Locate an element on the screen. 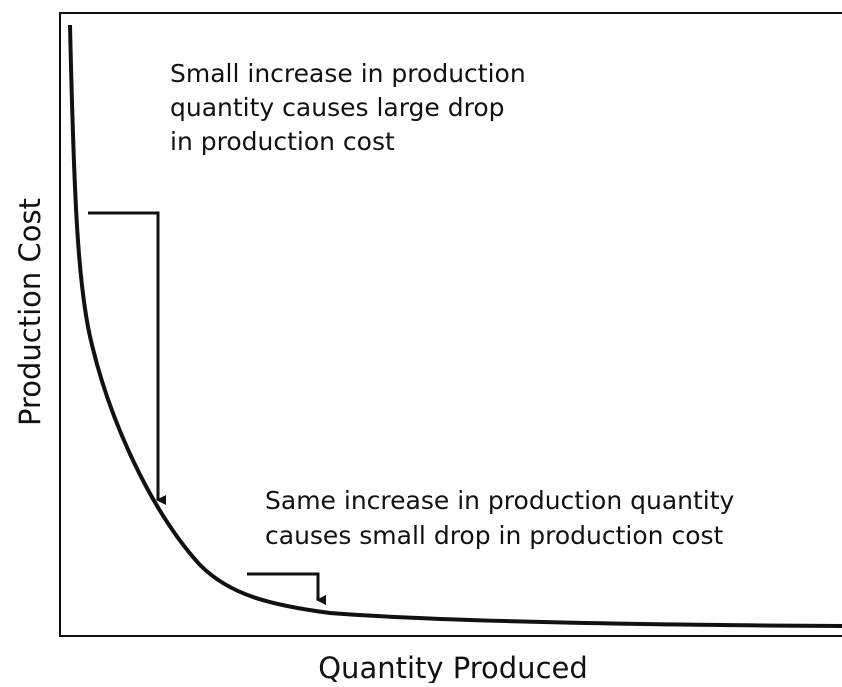 The width and height of the screenshot is (842, 687). annotation-line: causes small drop in production cost is located at coordinates (494, 535).